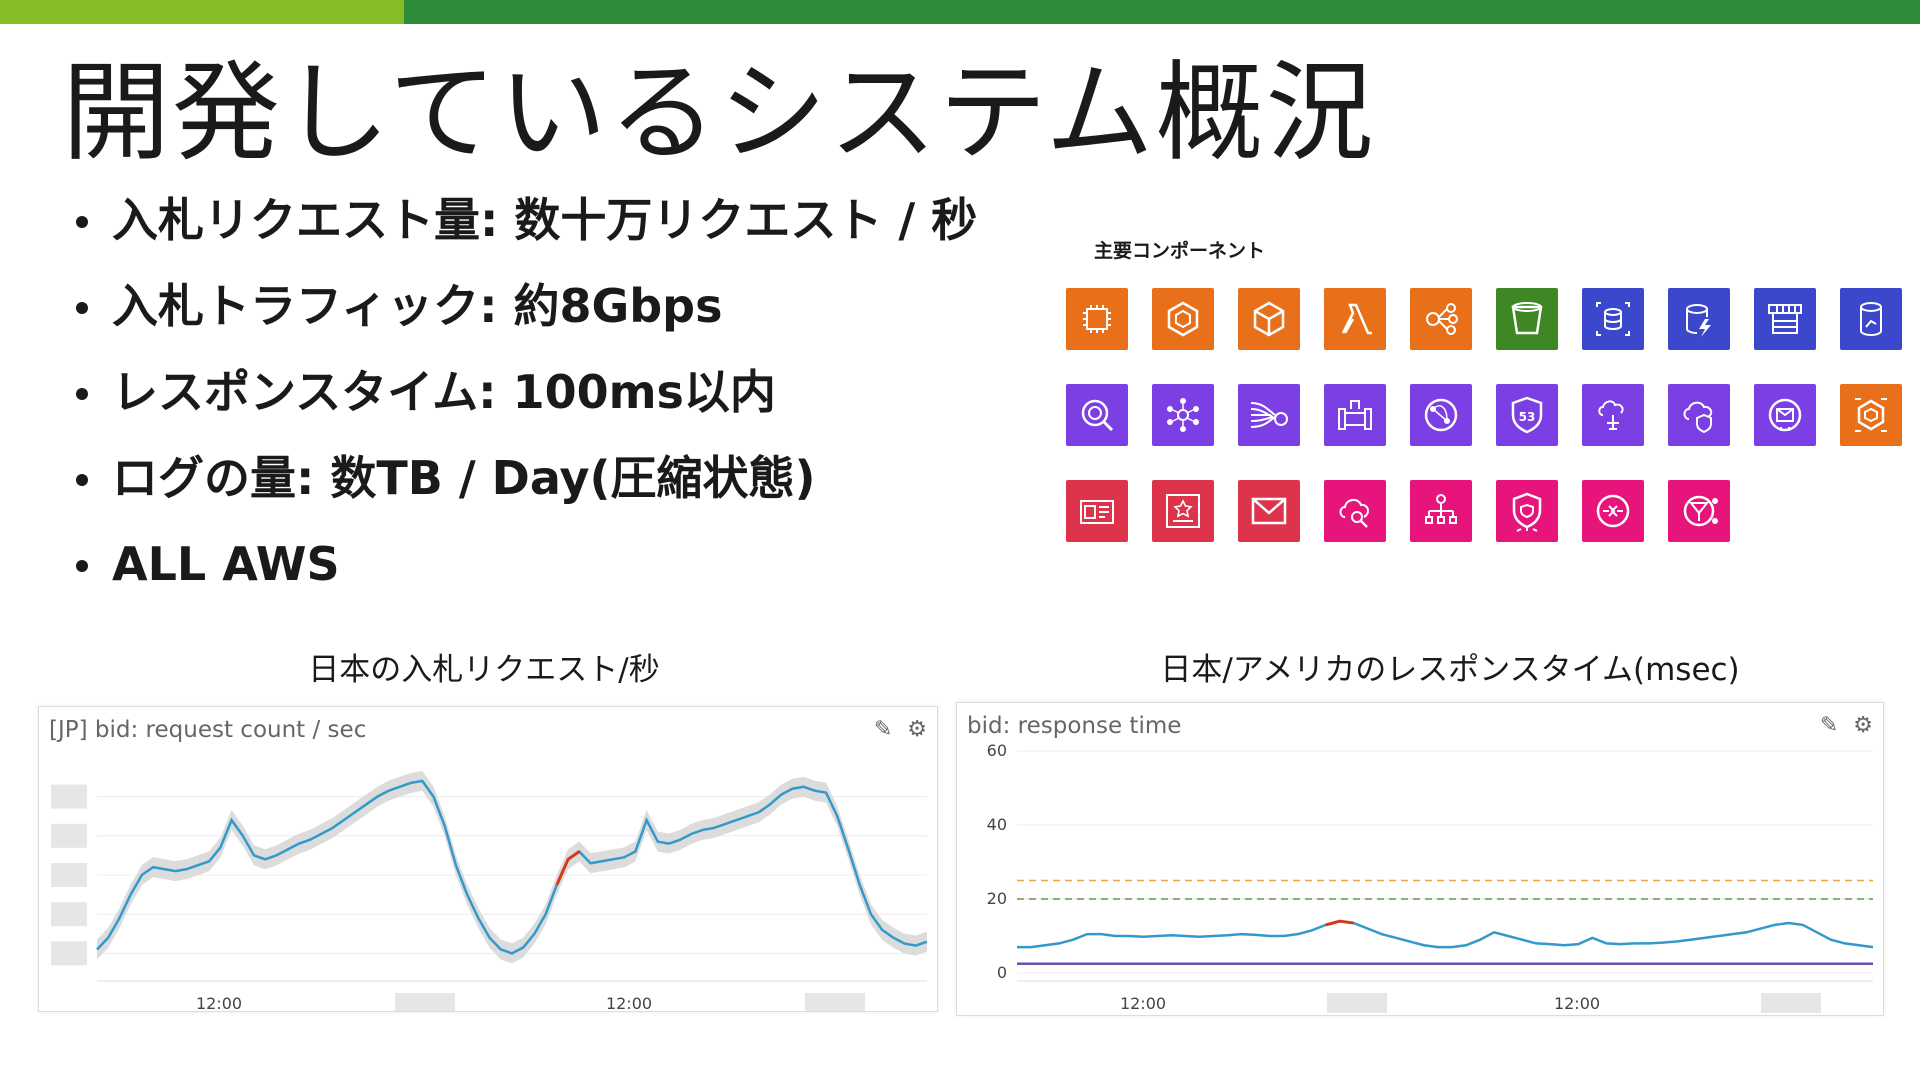  I want to click on y-tick-label: 60, so click(997, 750).